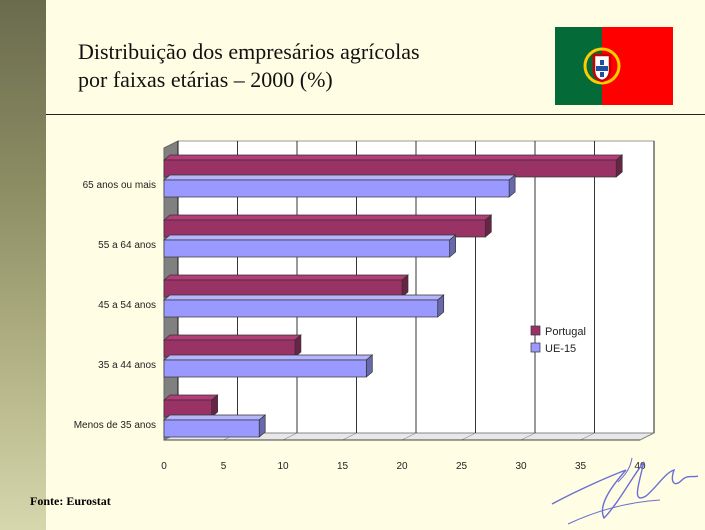 This screenshot has height=530, width=705. Describe the element at coordinates (581, 466) in the screenshot. I see `tick-label-35: 35` at that location.